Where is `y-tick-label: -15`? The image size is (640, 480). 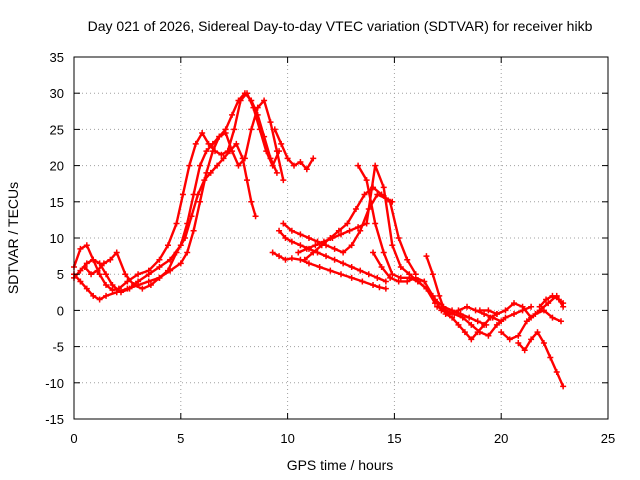 y-tick-label: -15 is located at coordinates (54, 419).